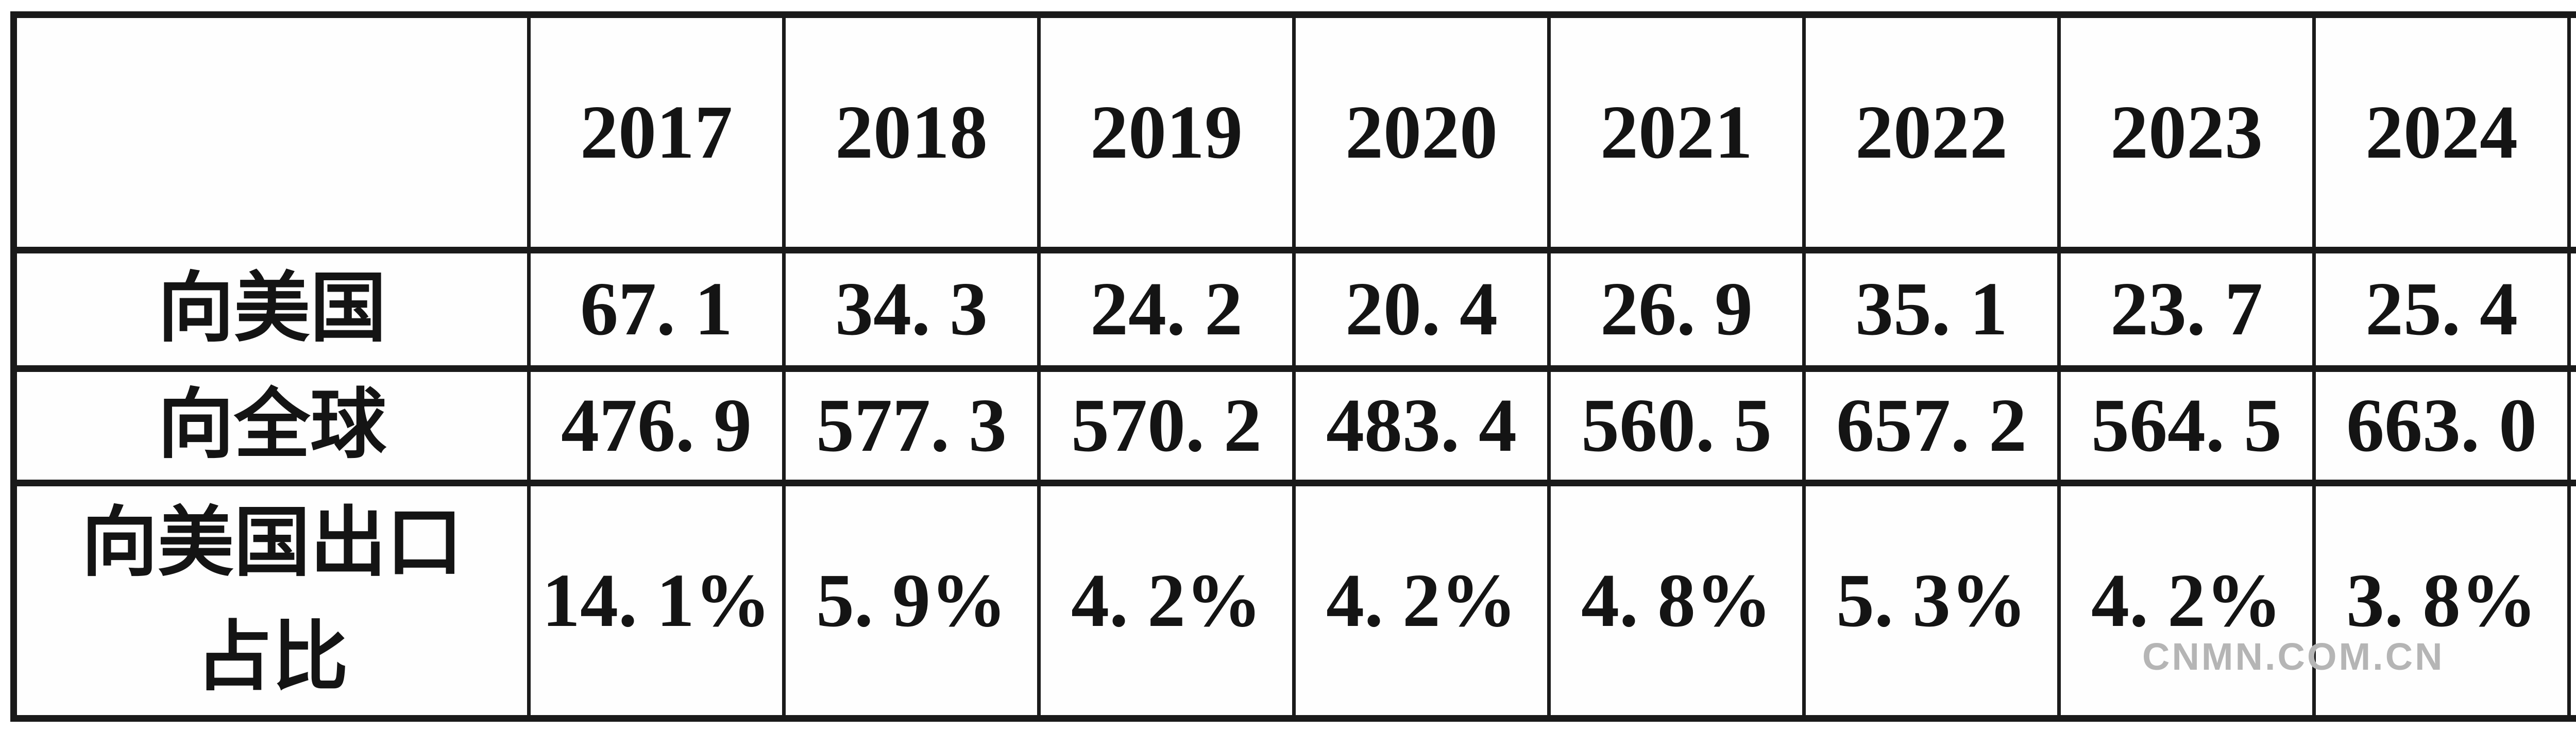 The width and height of the screenshot is (2576, 730). I want to click on value-cell: 483. 4, so click(1422, 426).